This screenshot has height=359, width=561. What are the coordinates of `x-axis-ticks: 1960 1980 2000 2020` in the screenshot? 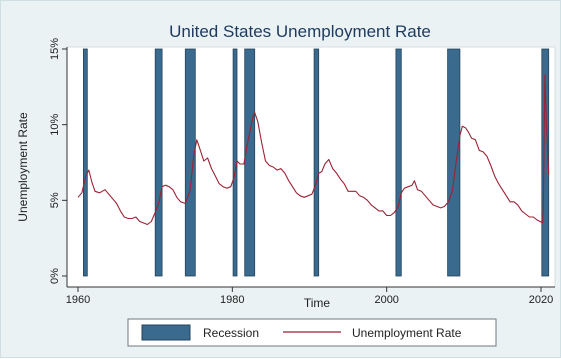 It's located at (309, 296).